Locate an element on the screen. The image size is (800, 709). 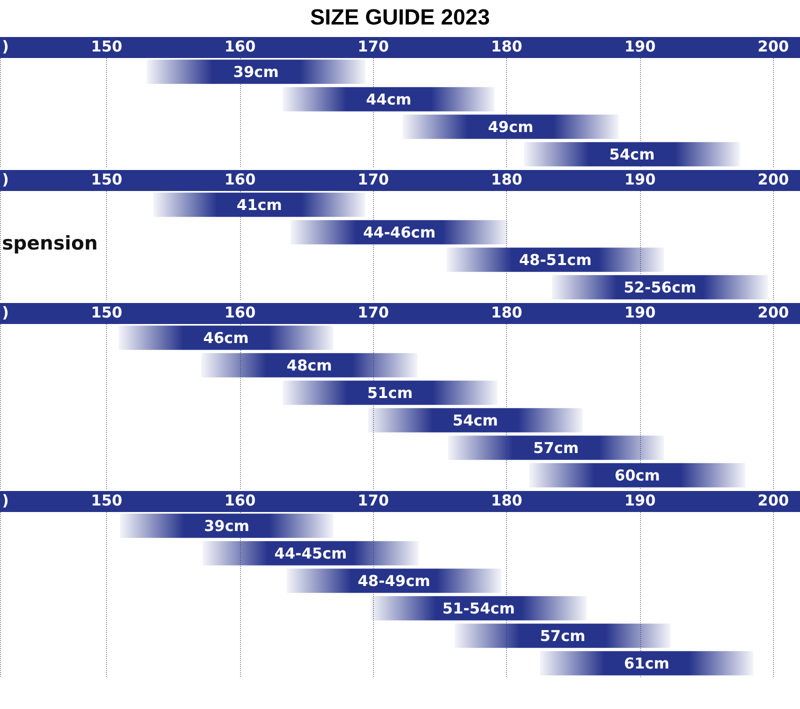
y-tick-label: 61cm is located at coordinates (647, 663).